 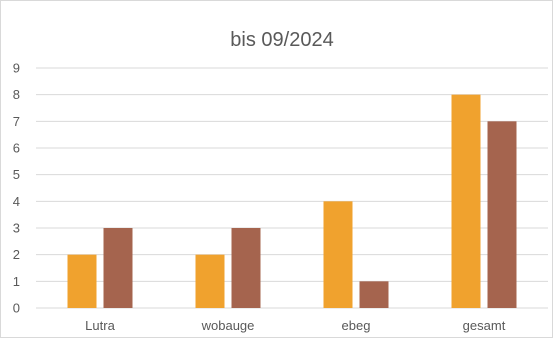 I want to click on x-tick-label-wobauge: wobauge, so click(x=228, y=325).